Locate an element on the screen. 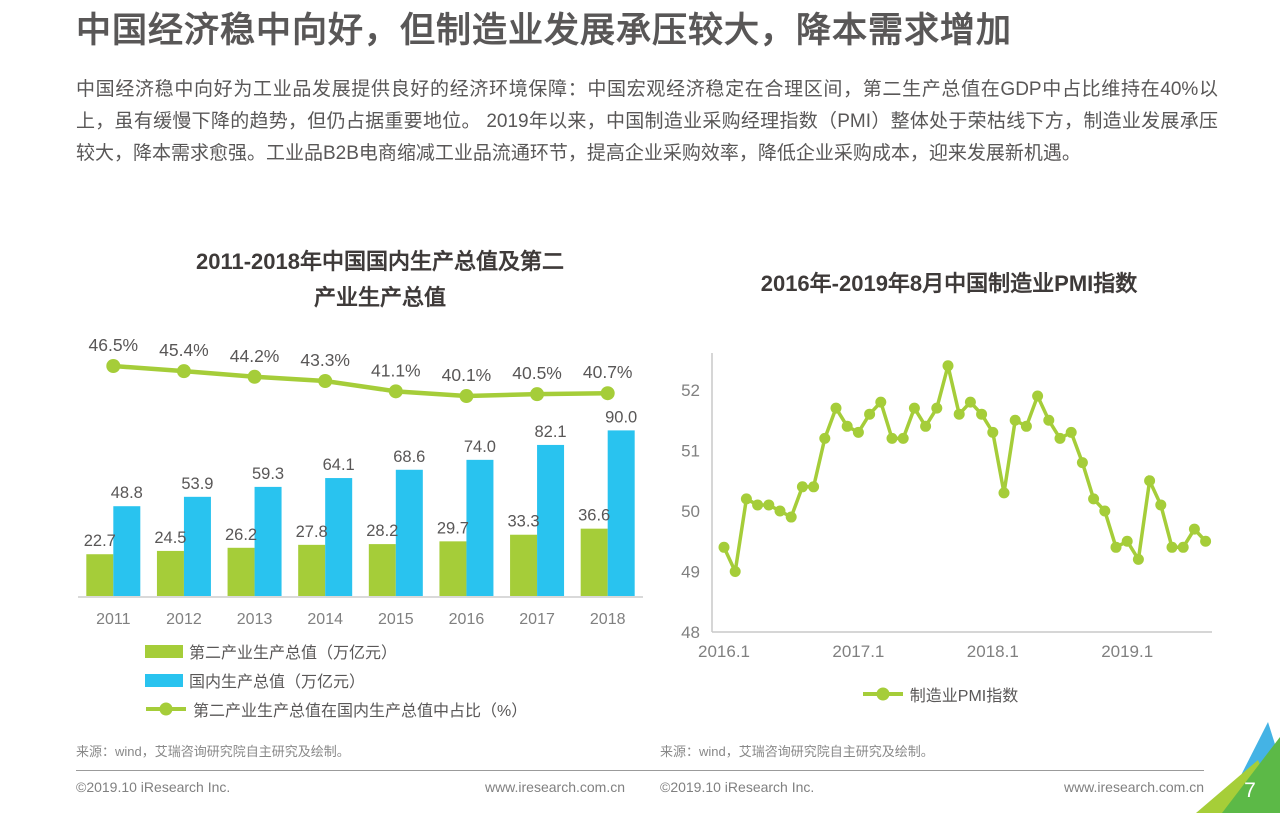  x-axis-label: 2011 is located at coordinates (113, 619).